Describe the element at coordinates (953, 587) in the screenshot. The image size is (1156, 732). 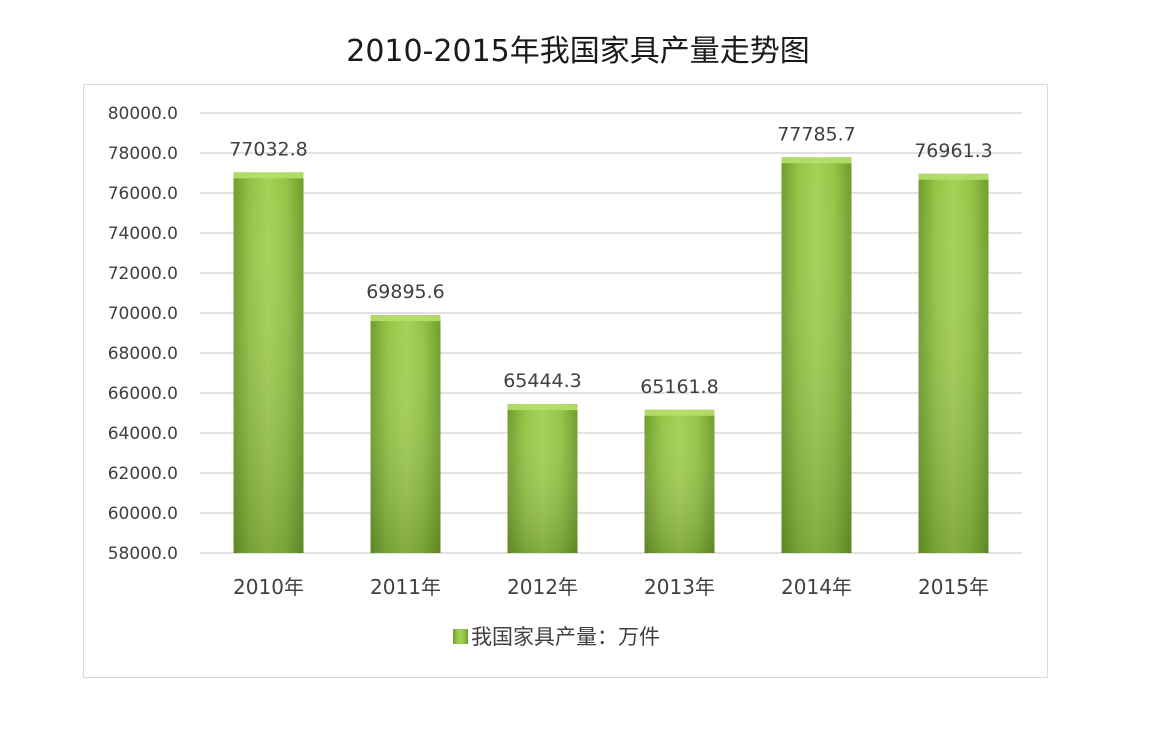
I see `x-tick-label: 2015年` at that location.